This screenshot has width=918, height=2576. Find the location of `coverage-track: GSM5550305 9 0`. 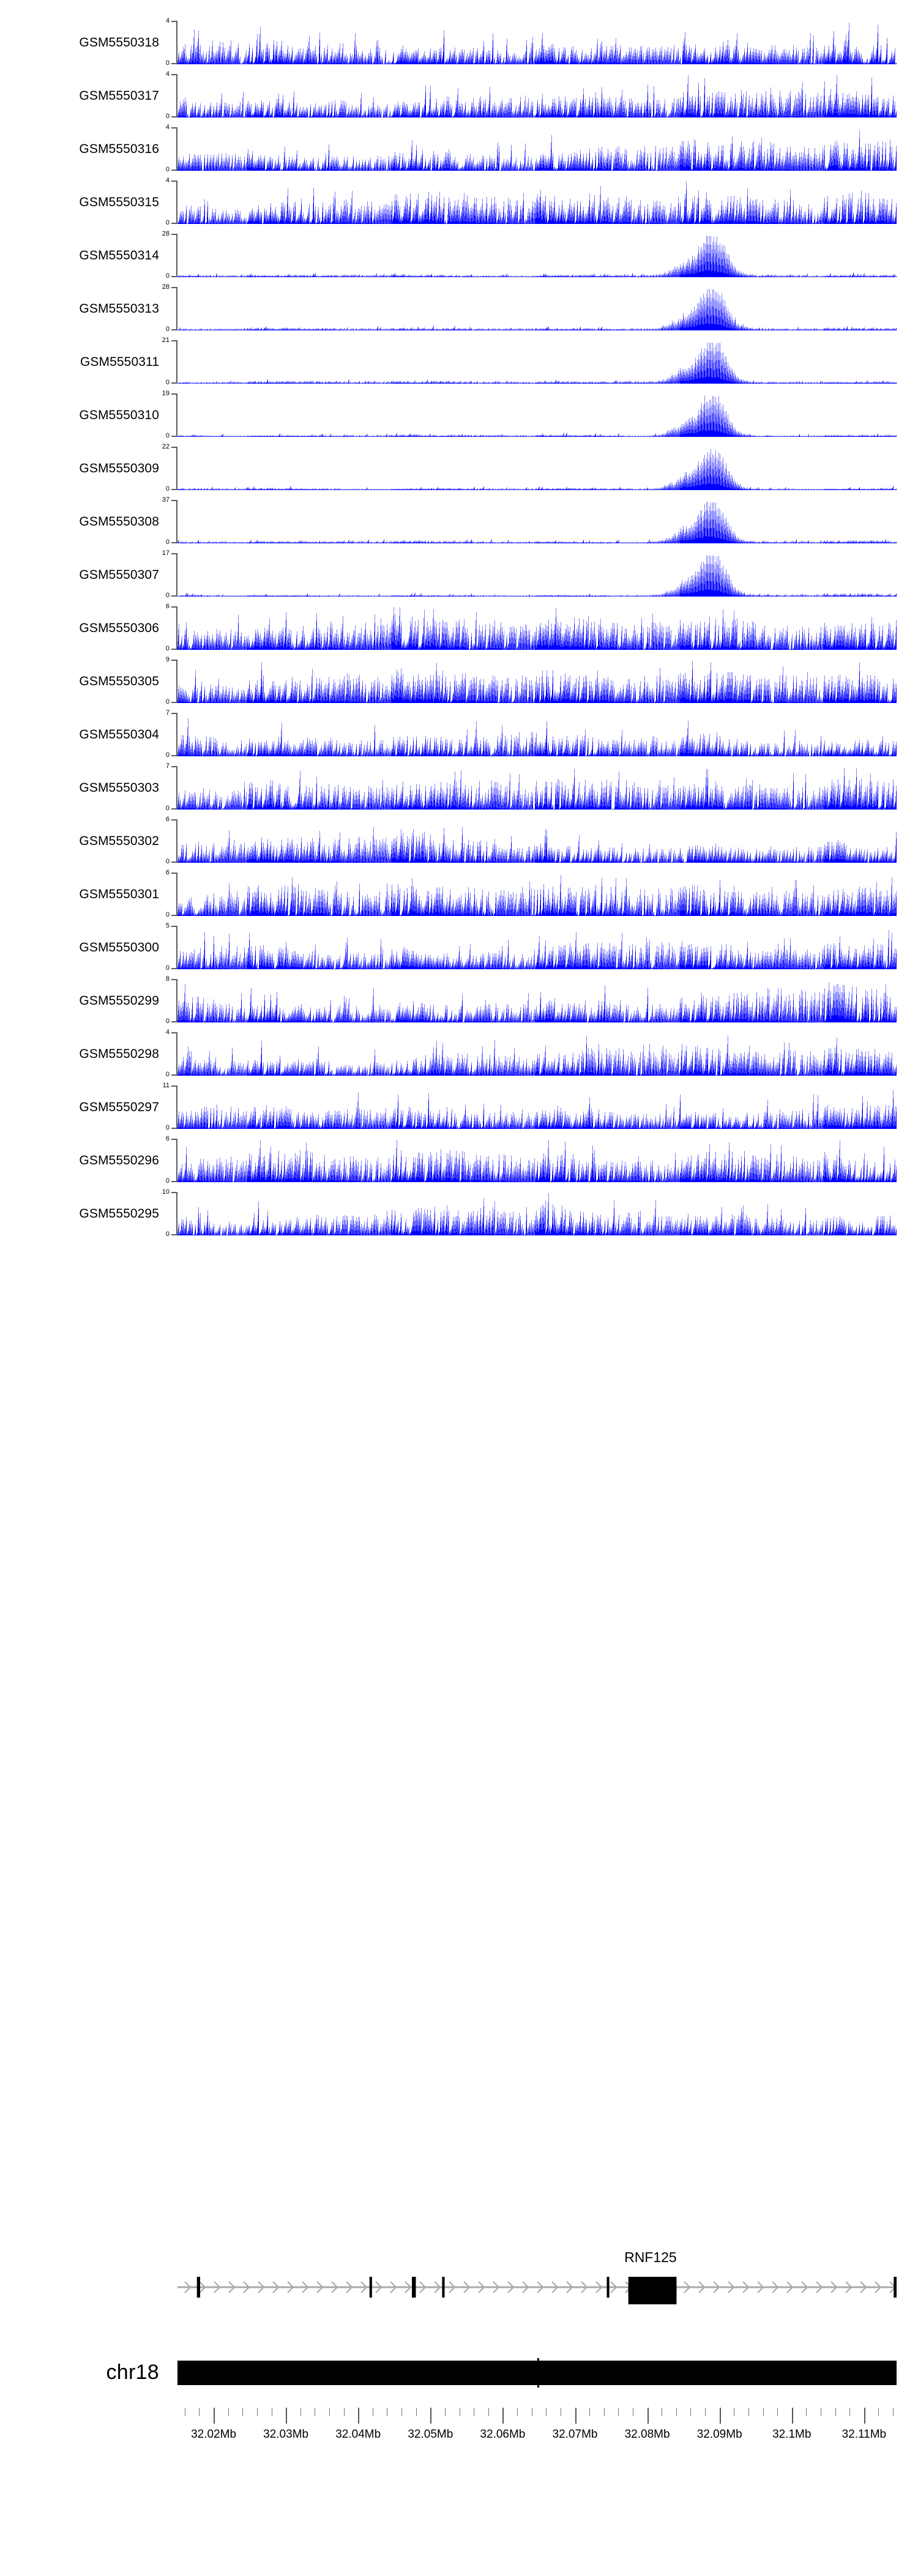

coverage-track: GSM5550305 9 0 is located at coordinates (459, 681).